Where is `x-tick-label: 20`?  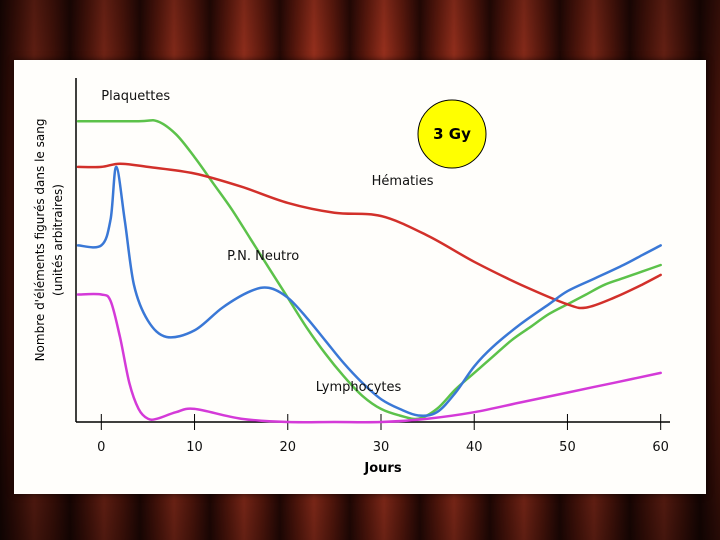 x-tick-label: 20 is located at coordinates (287, 447).